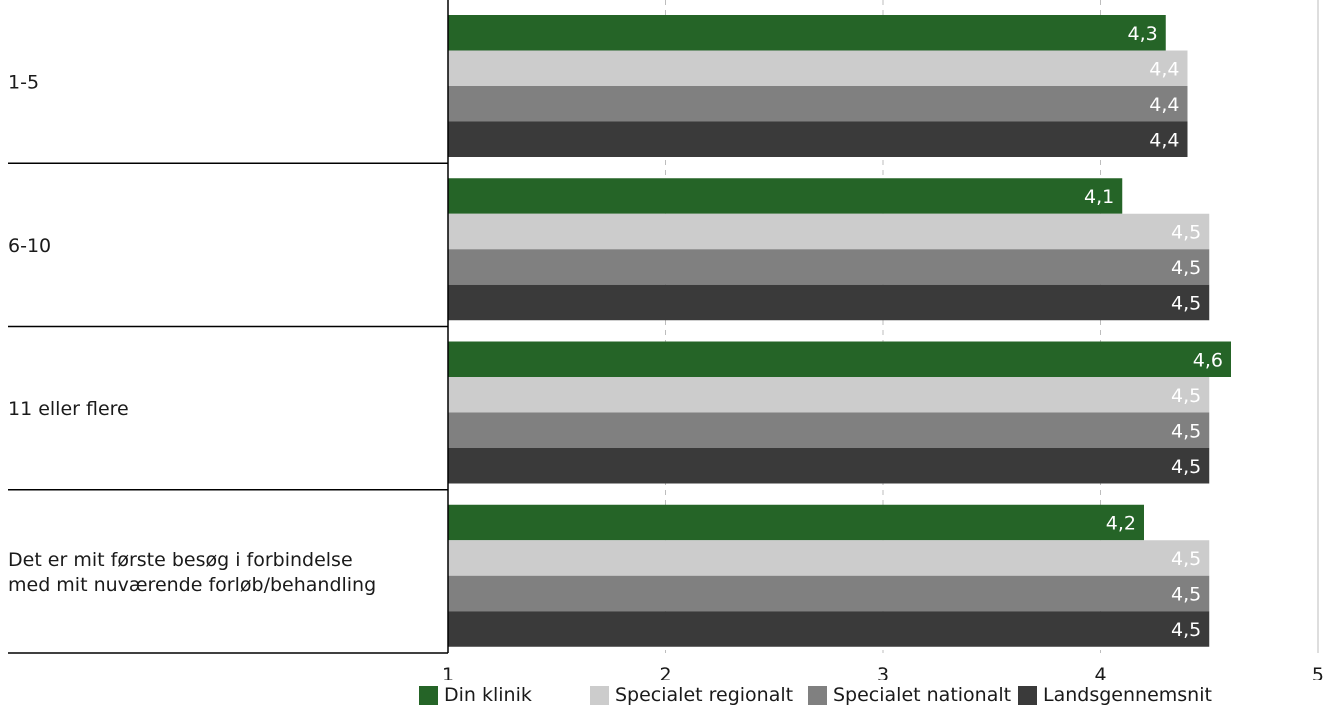 Image resolution: width=1328 pixels, height=727 pixels. What do you see at coordinates (1099, 197) in the screenshot?
I see `bar-value-label: 4,1` at bounding box center [1099, 197].